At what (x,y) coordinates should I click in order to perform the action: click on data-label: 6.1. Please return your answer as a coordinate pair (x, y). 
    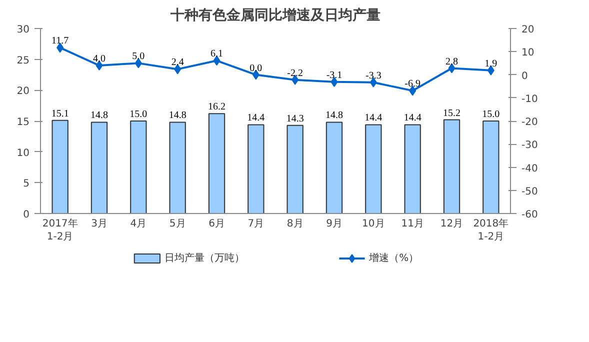
    Looking at the image, I should click on (216, 54).